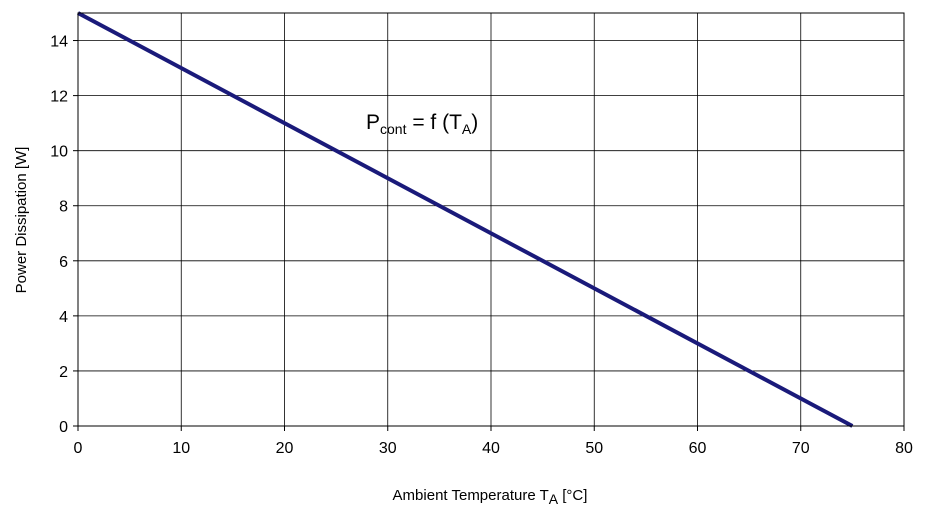 The height and width of the screenshot is (507, 927). What do you see at coordinates (63, 207) in the screenshot?
I see `y-tick-label: 8` at bounding box center [63, 207].